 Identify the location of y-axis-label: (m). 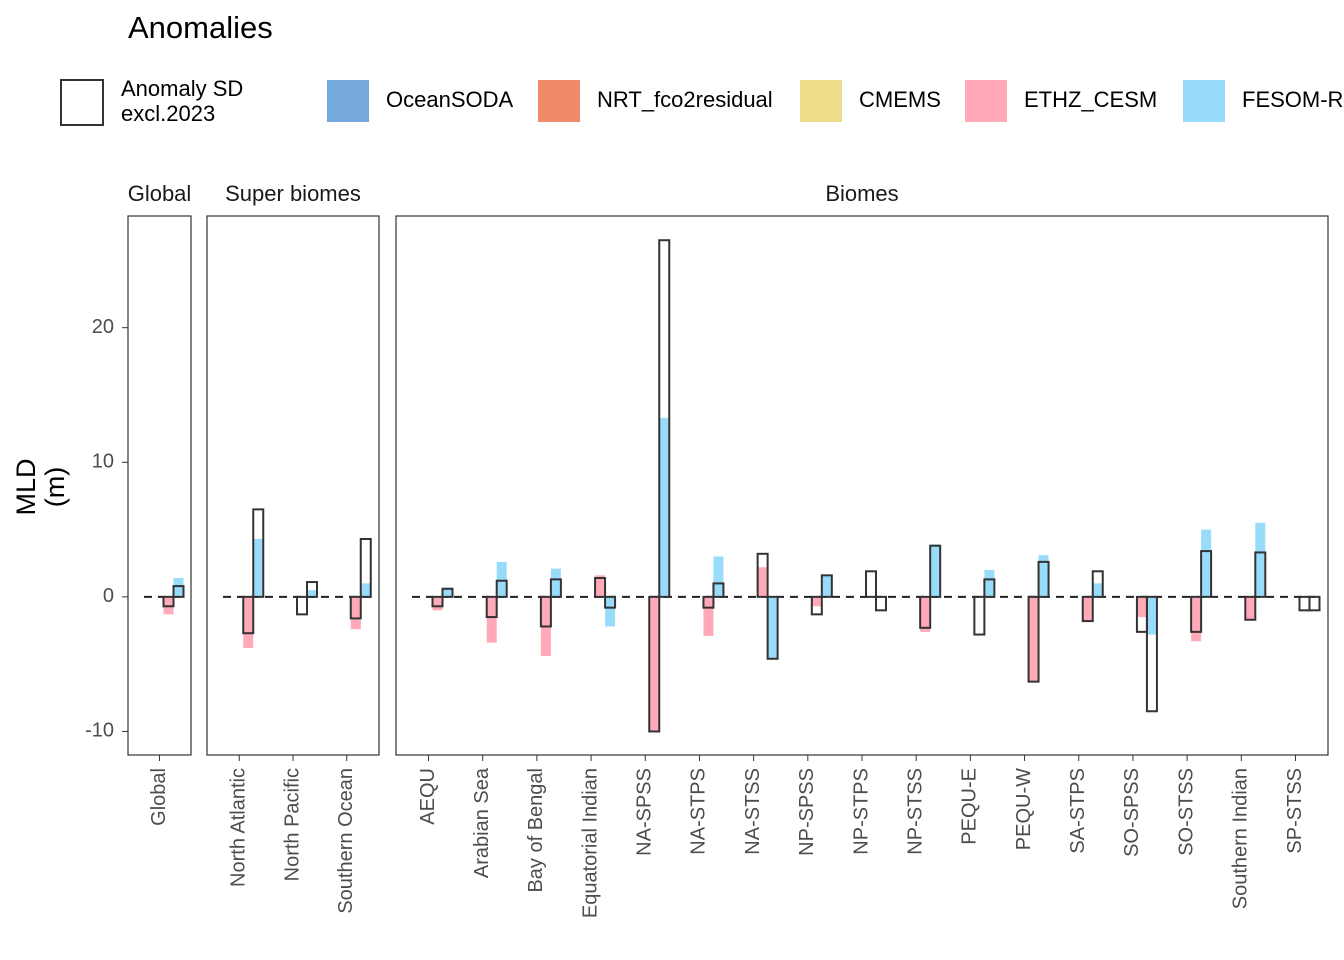
(55, 487).